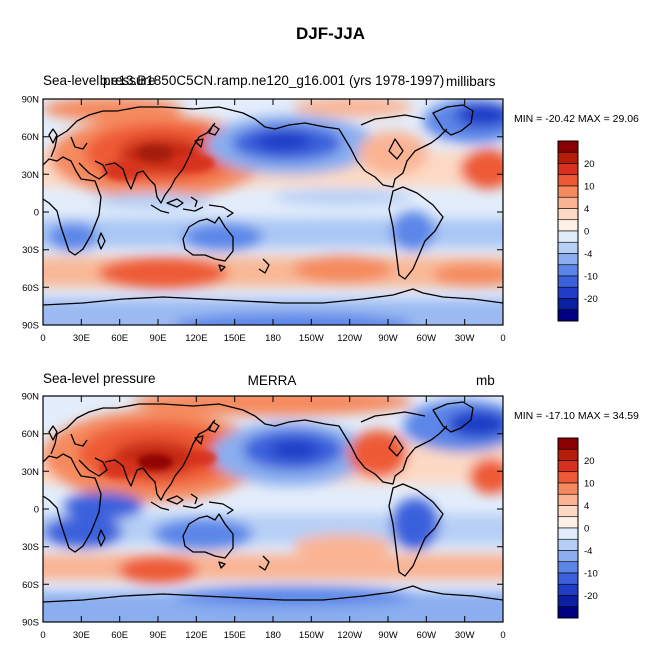 This screenshot has width=661, height=660. Describe the element at coordinates (81, 338) in the screenshot. I see `panel-1-lon-tick-label: 30E` at that location.